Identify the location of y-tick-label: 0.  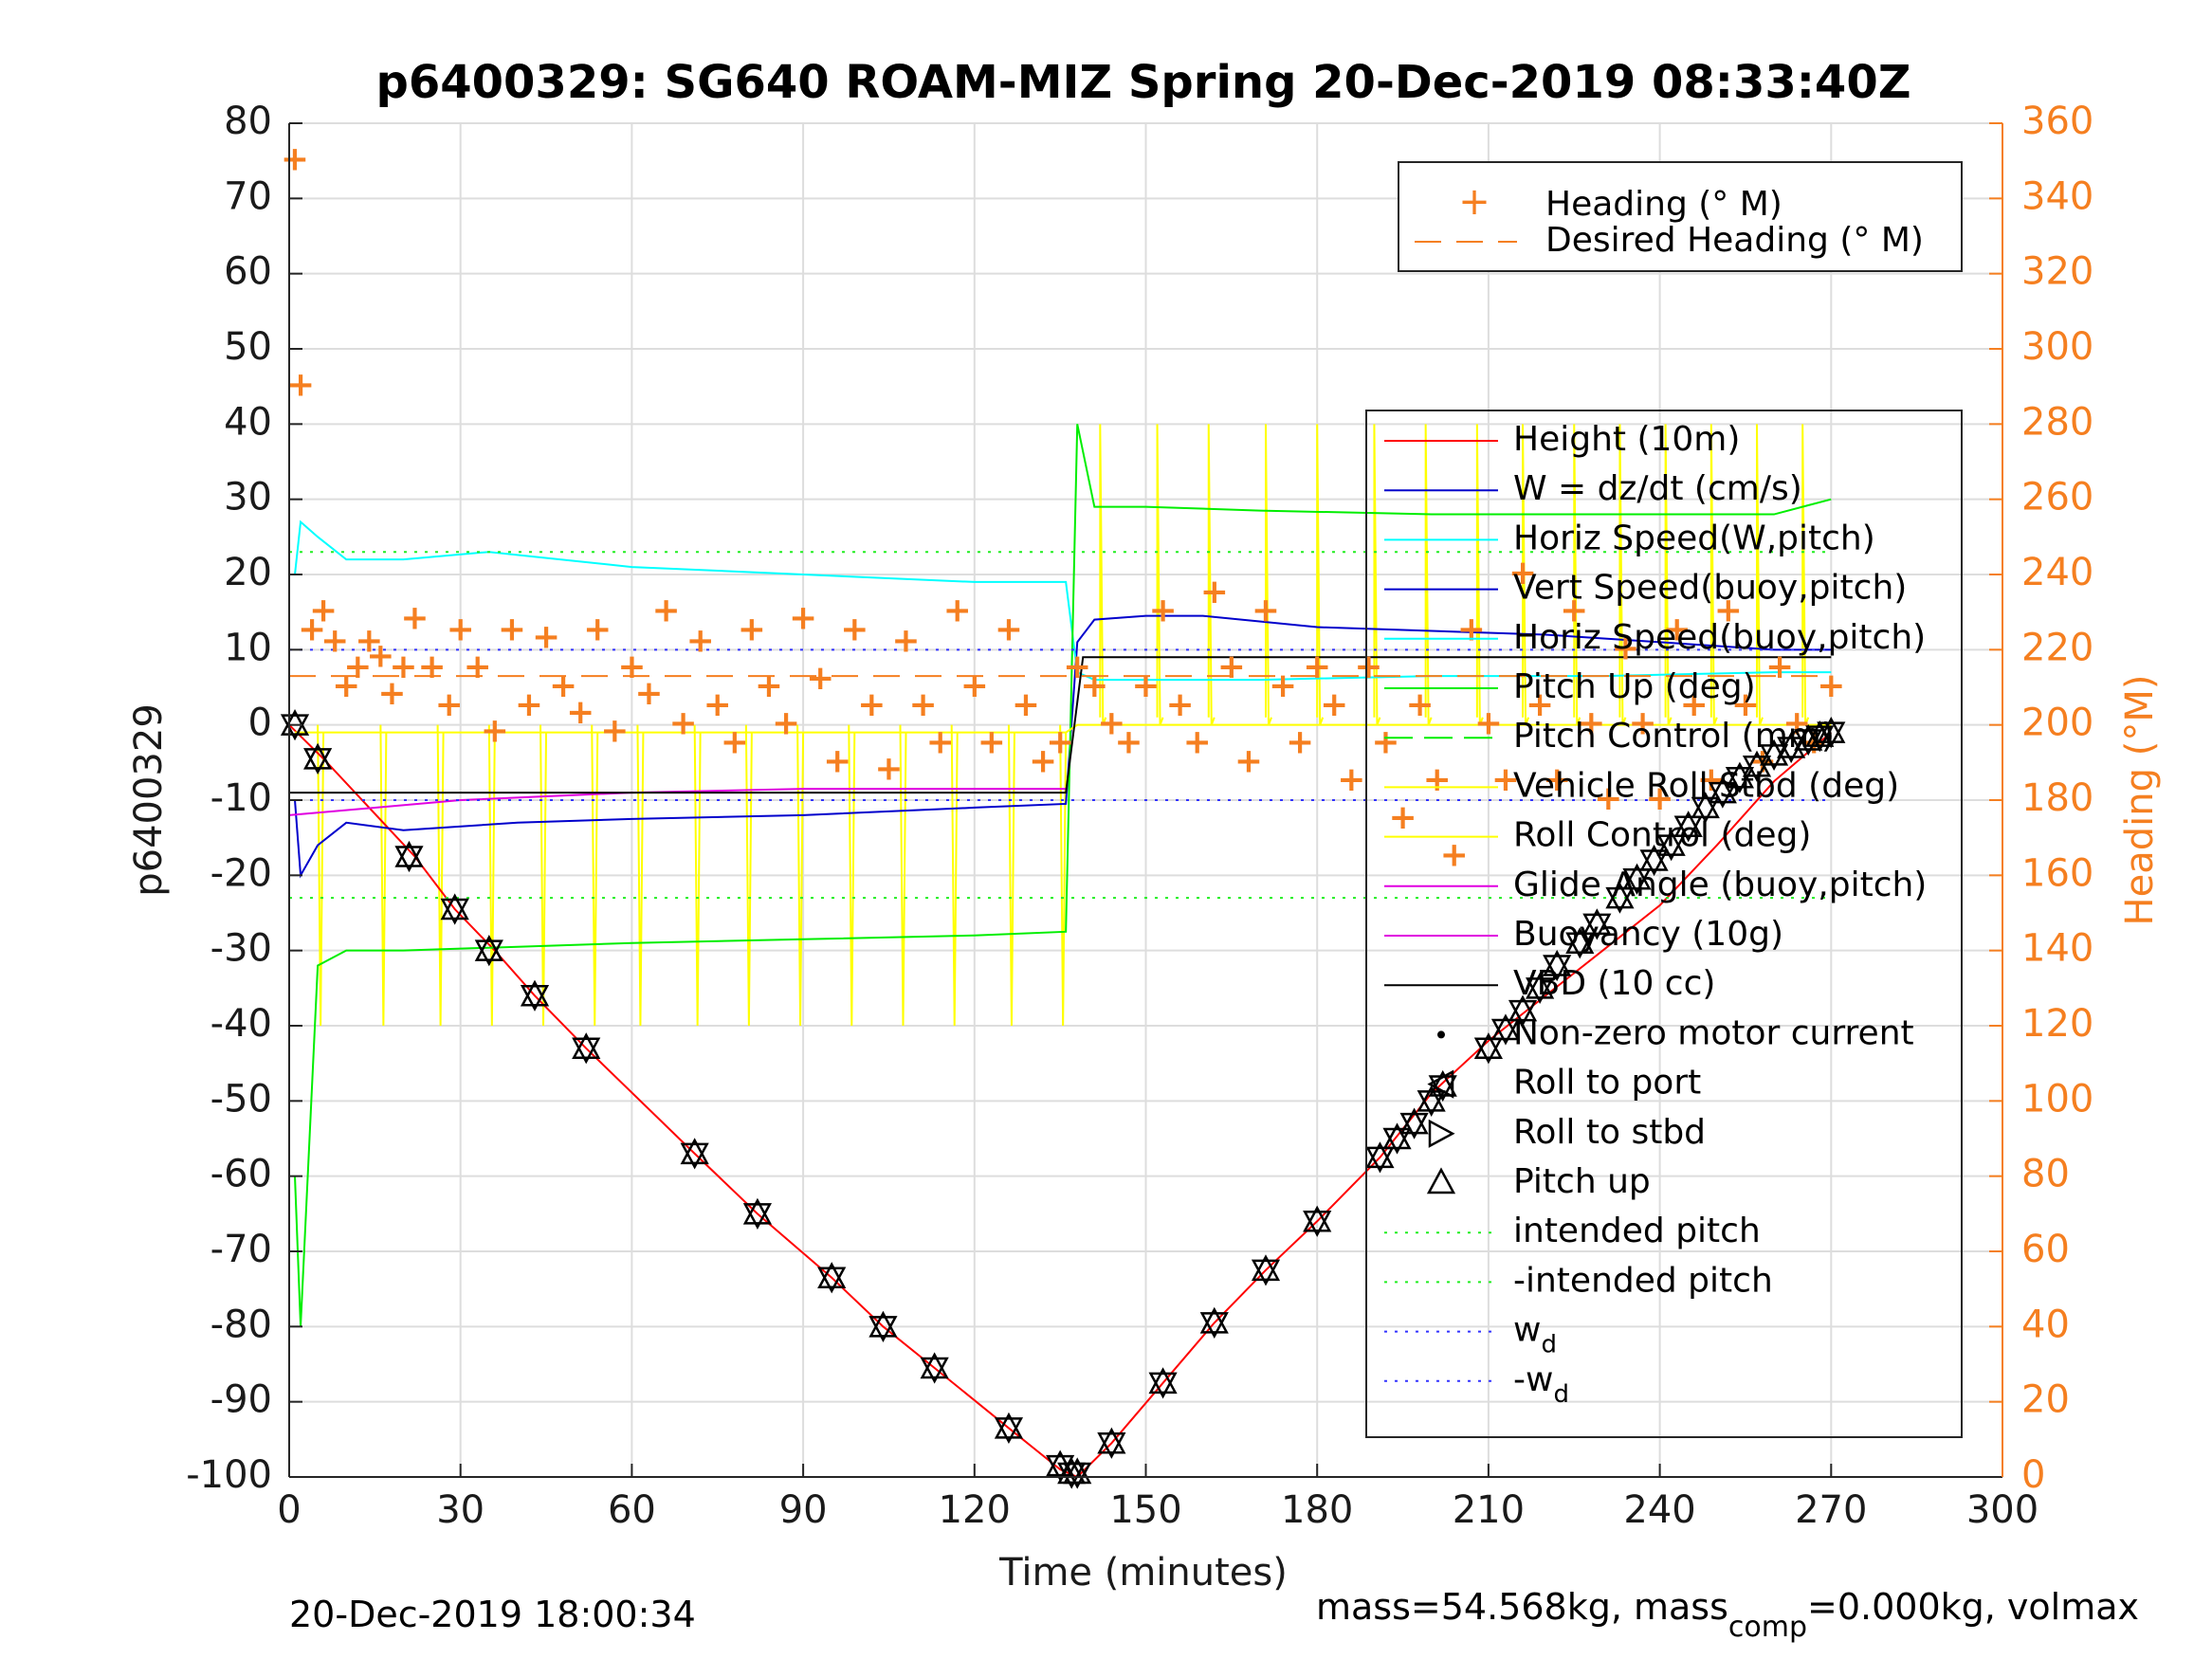
(260, 723).